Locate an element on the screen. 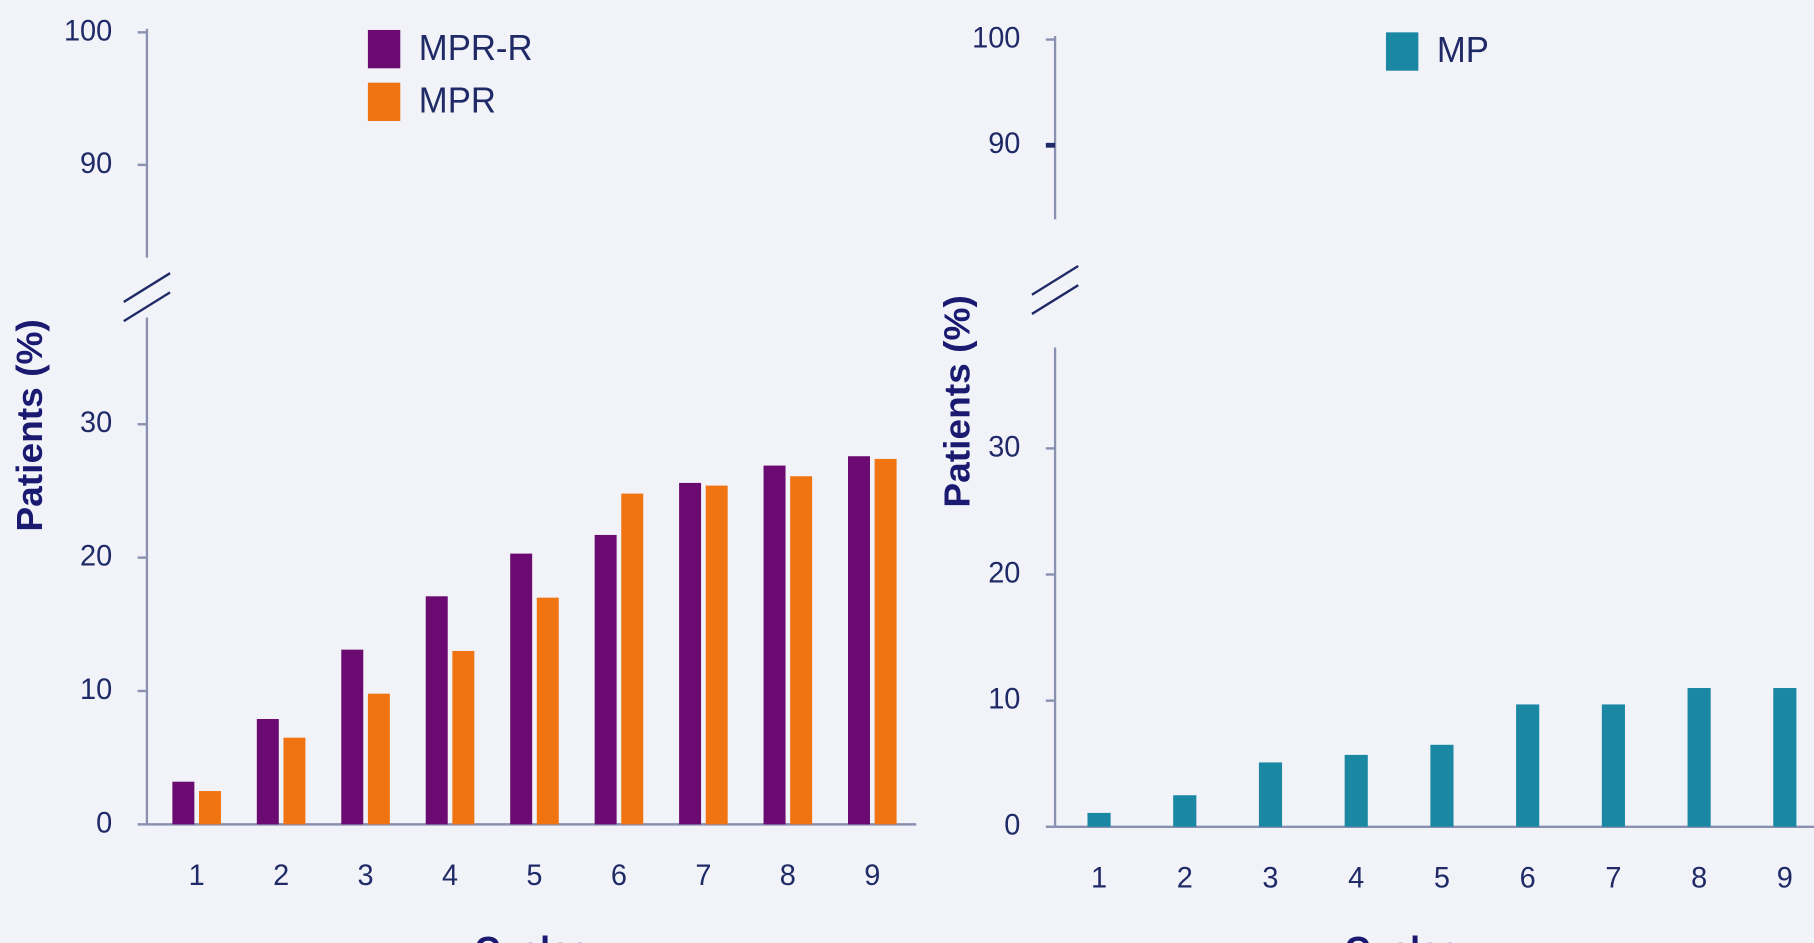 Image resolution: width=1814 pixels, height=943 pixels. legend-label: MPR-R is located at coordinates (476, 48).